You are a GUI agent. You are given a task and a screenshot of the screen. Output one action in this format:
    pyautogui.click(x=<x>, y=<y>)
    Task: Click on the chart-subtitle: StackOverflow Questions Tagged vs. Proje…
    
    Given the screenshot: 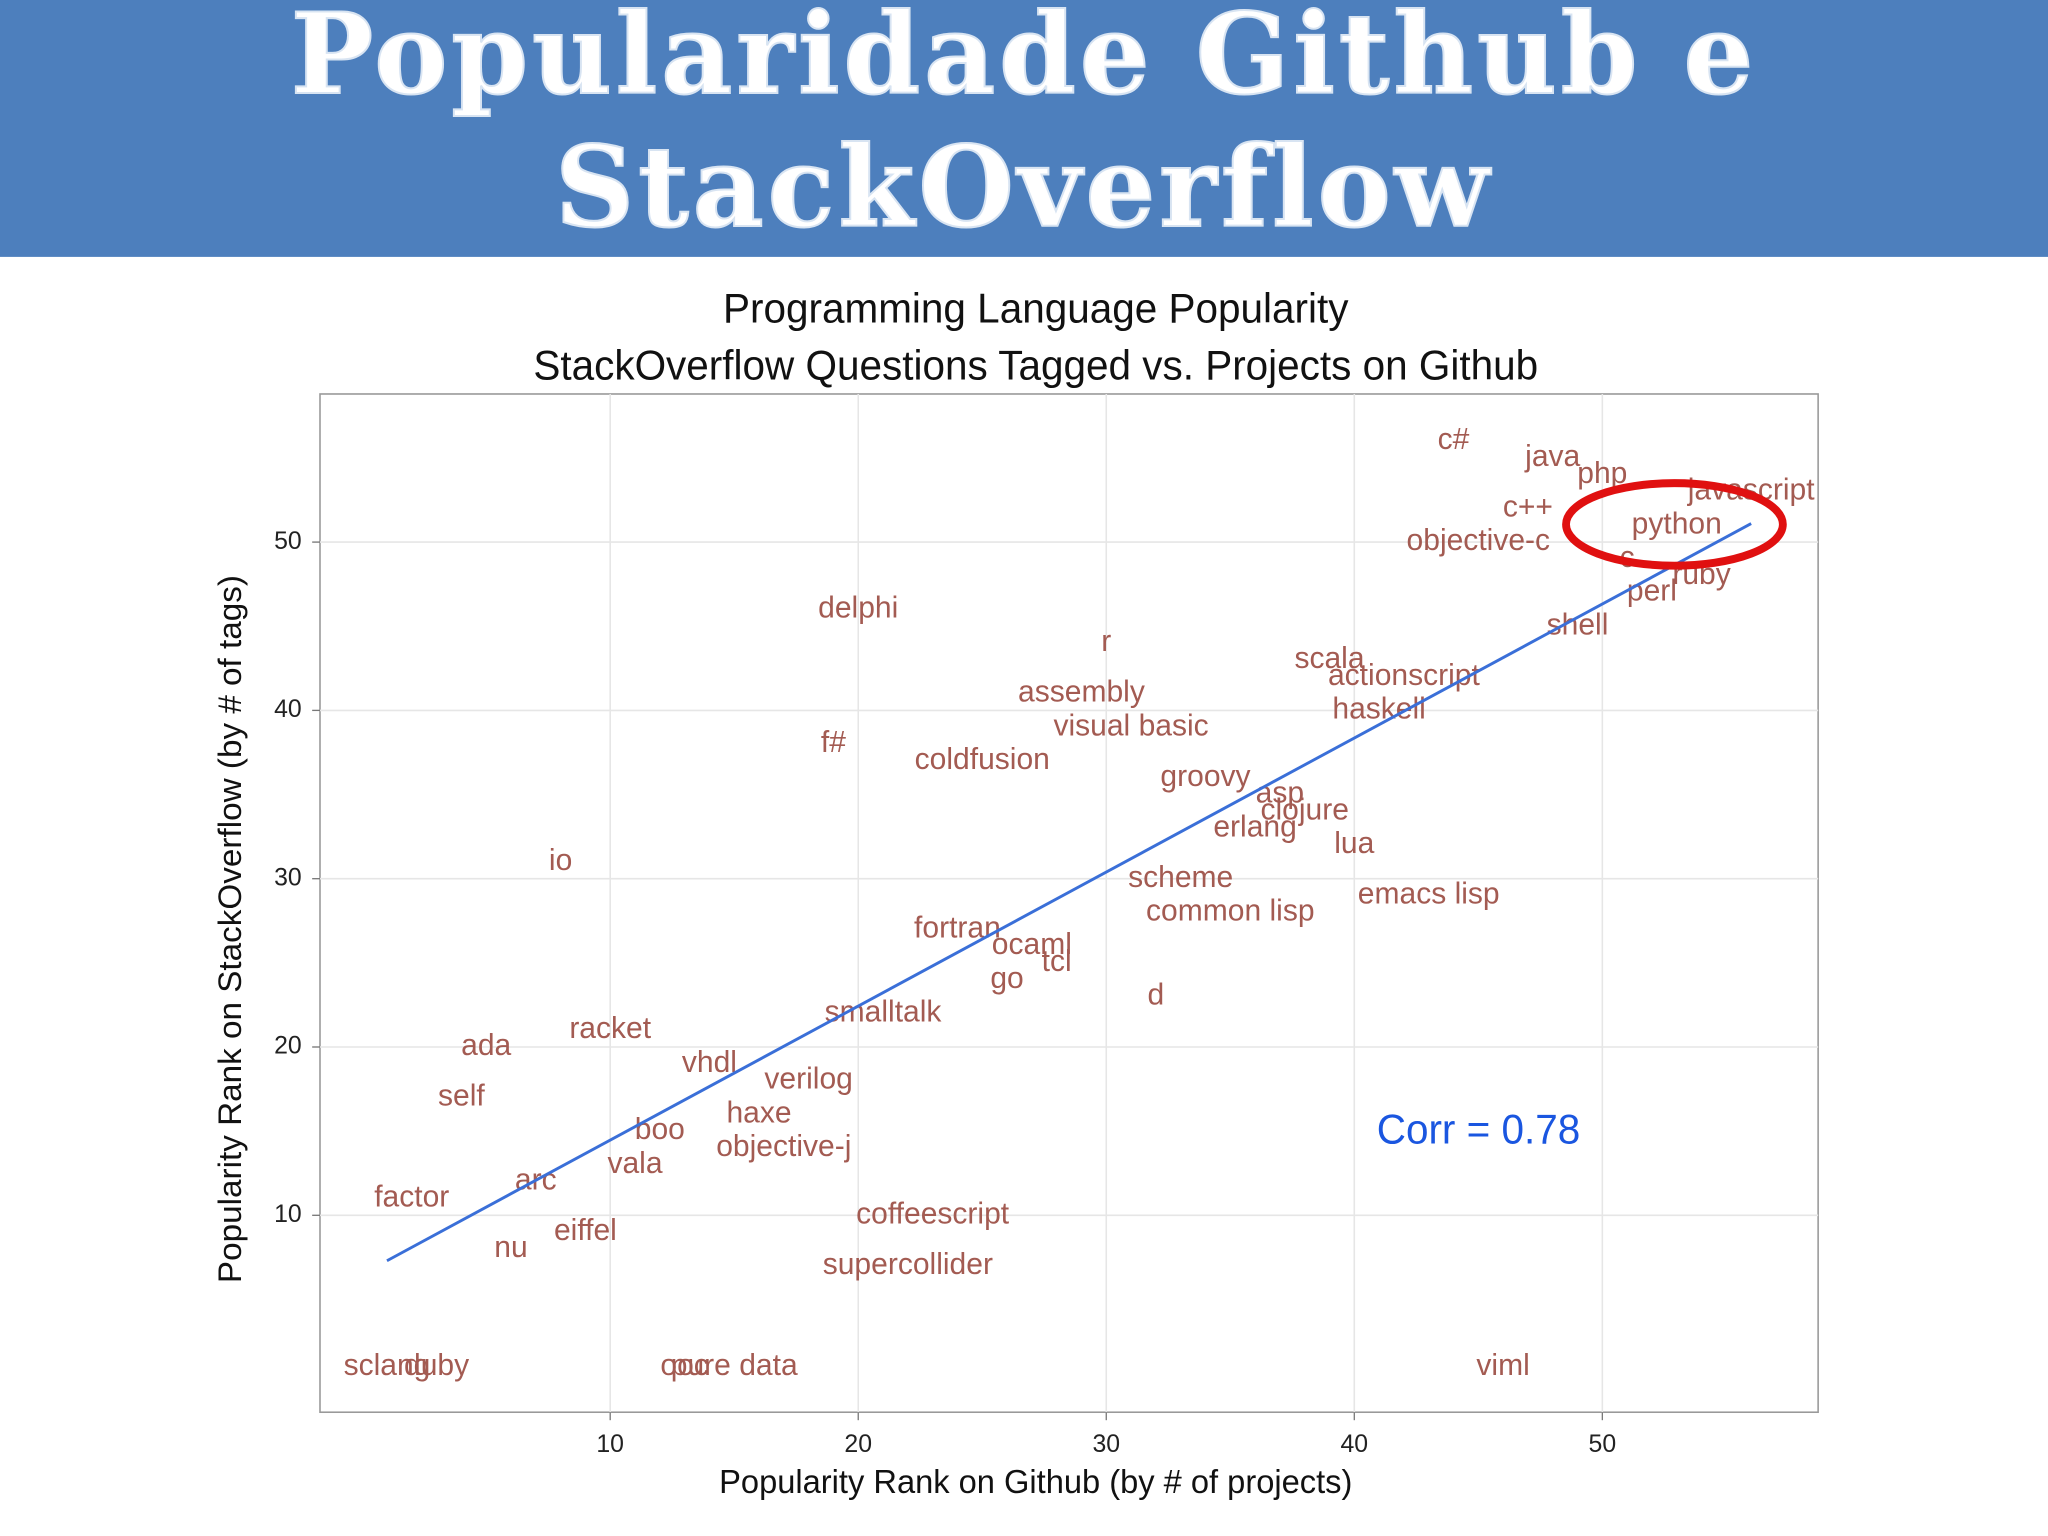 What is the action you would take?
    pyautogui.click(x=1035, y=365)
    